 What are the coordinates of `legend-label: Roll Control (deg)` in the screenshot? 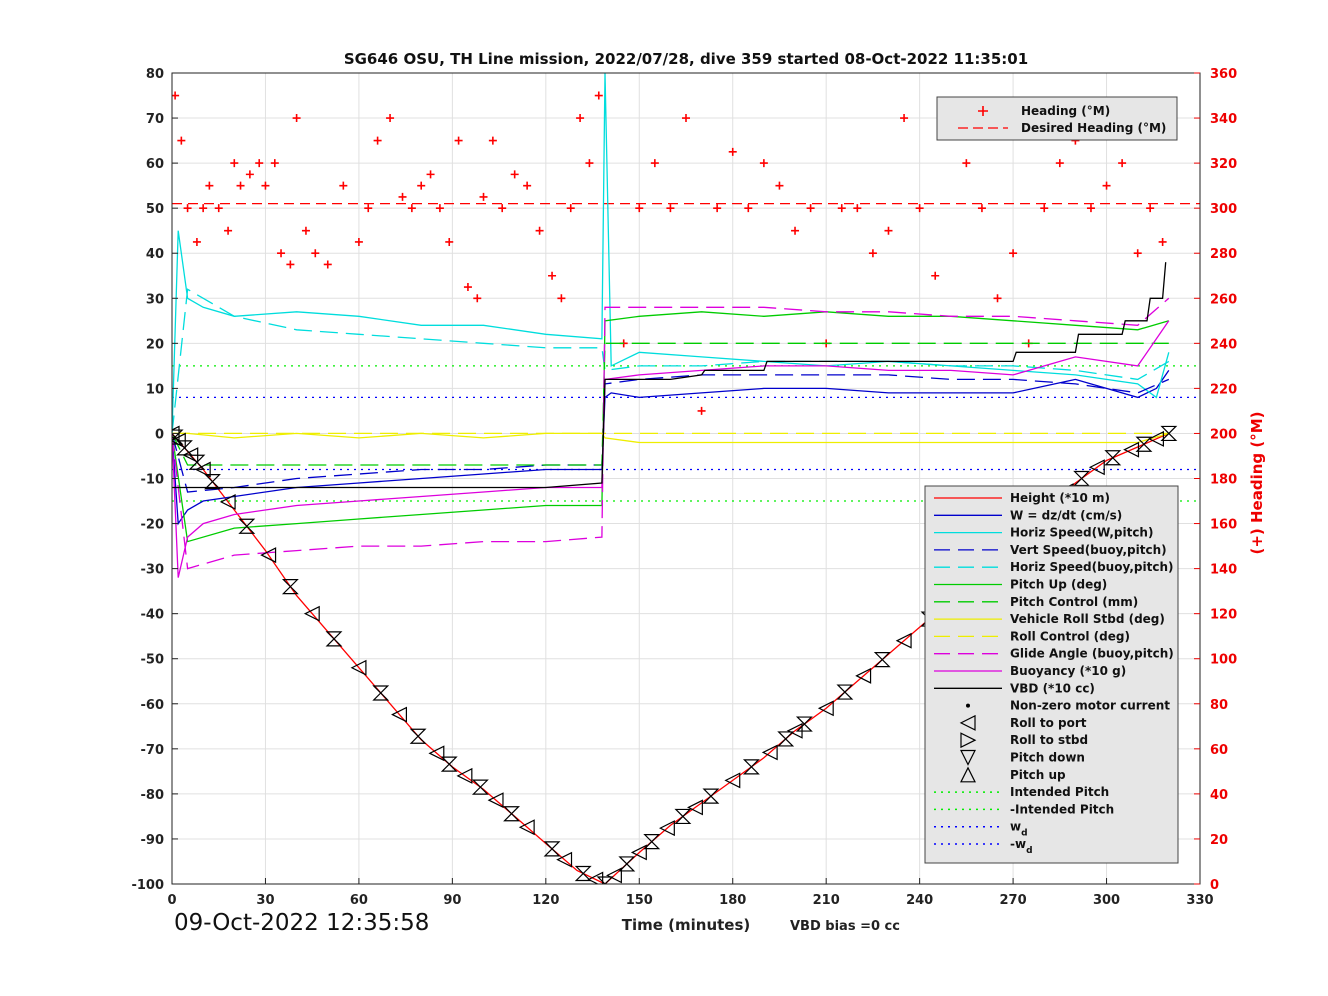 It's located at (1070, 636).